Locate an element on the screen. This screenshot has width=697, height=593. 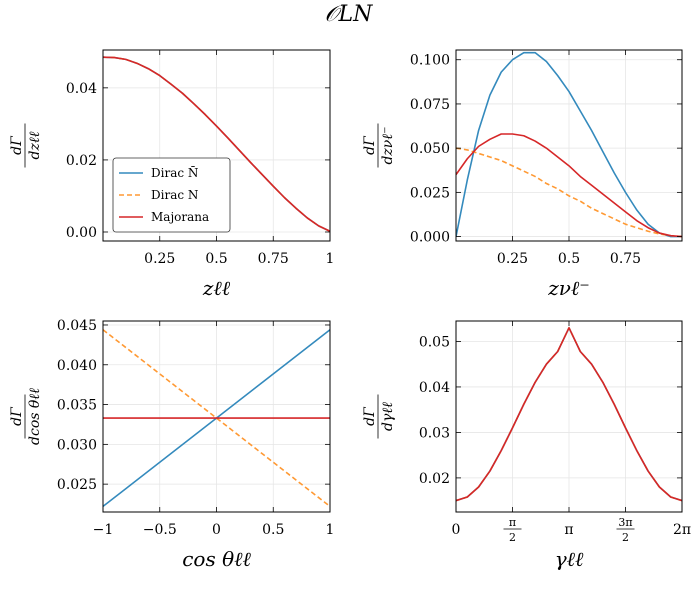
x-tick-label-numerator: 3π is located at coordinates (625, 522).